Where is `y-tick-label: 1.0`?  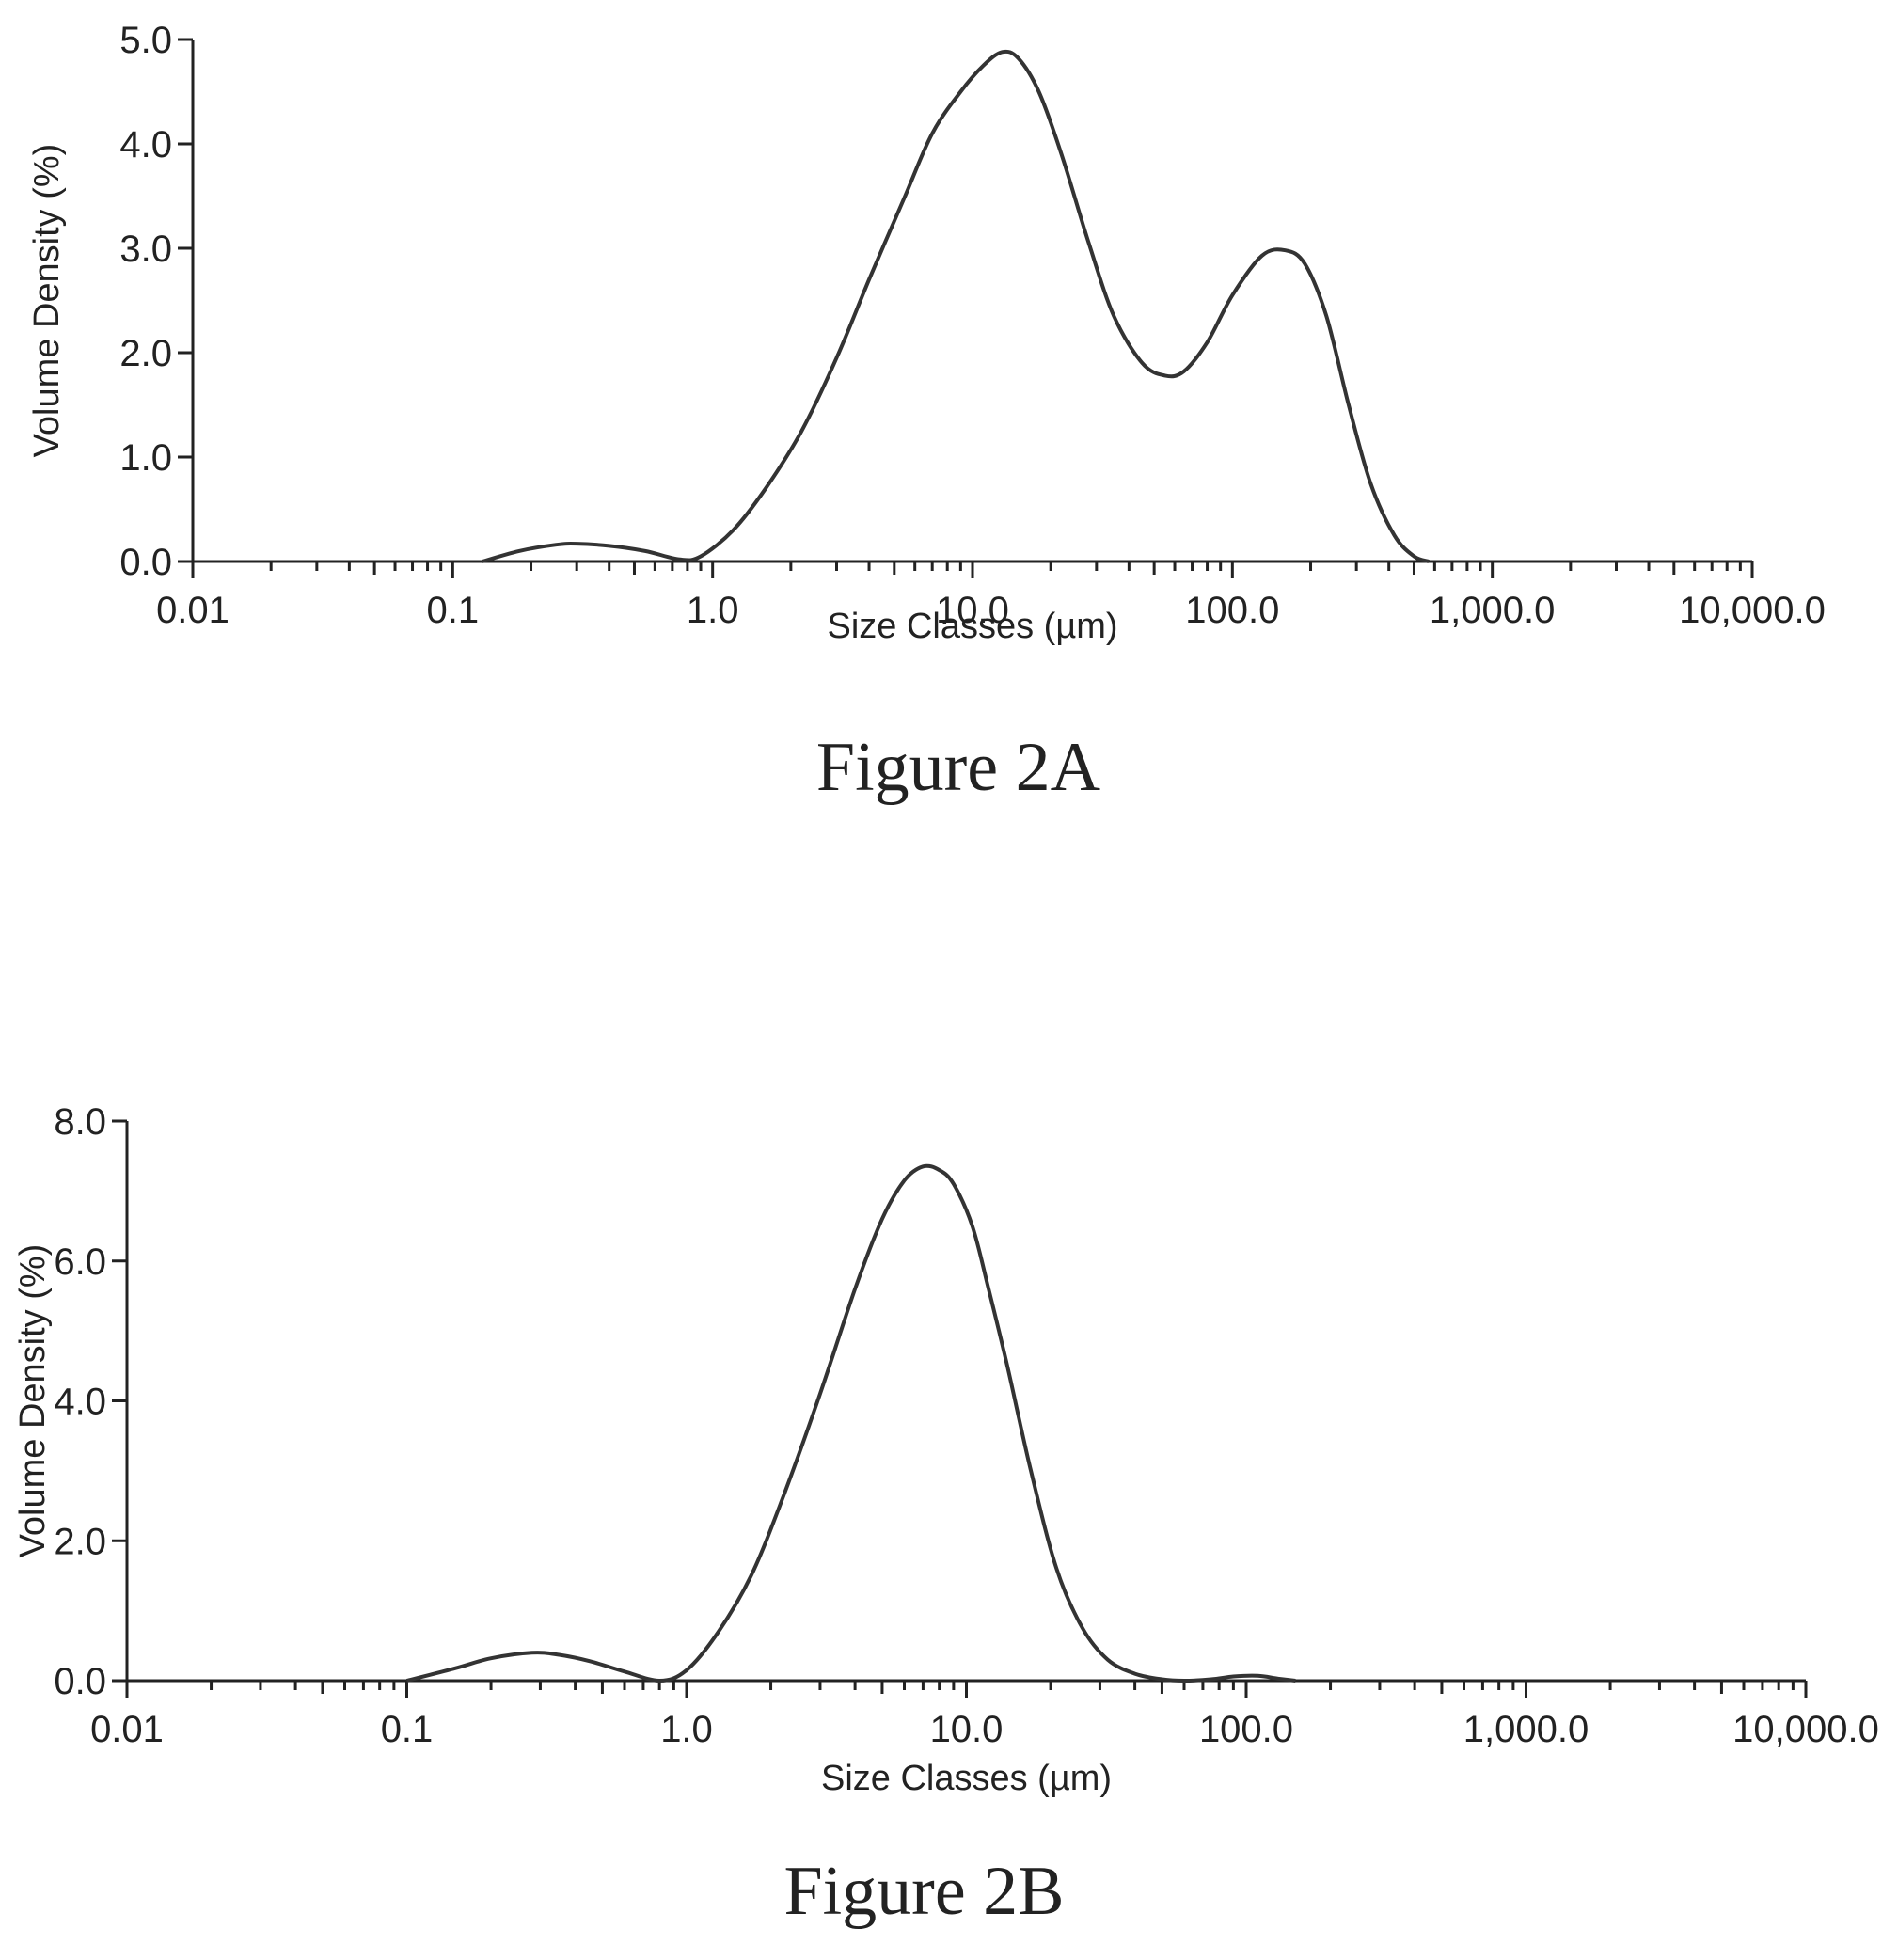
y-tick-label: 1.0 is located at coordinates (145, 458).